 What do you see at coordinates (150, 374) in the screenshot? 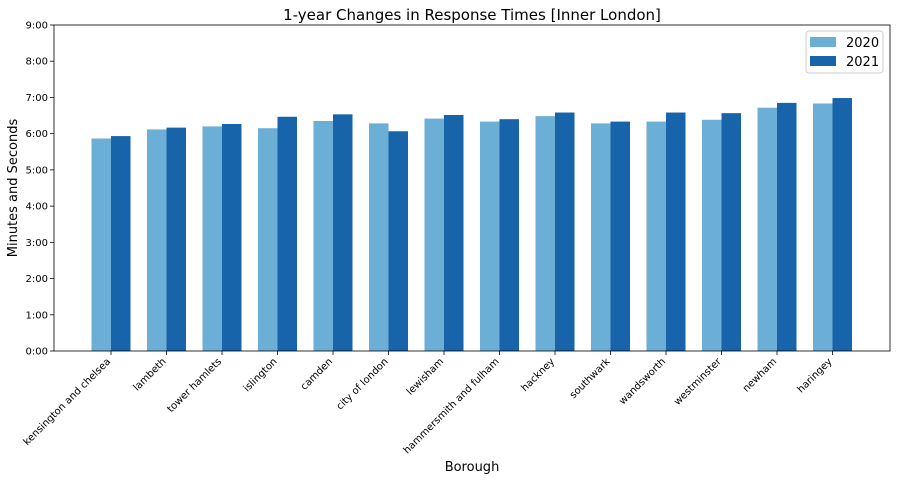
I see `x-tick-label: lambeth` at bounding box center [150, 374].